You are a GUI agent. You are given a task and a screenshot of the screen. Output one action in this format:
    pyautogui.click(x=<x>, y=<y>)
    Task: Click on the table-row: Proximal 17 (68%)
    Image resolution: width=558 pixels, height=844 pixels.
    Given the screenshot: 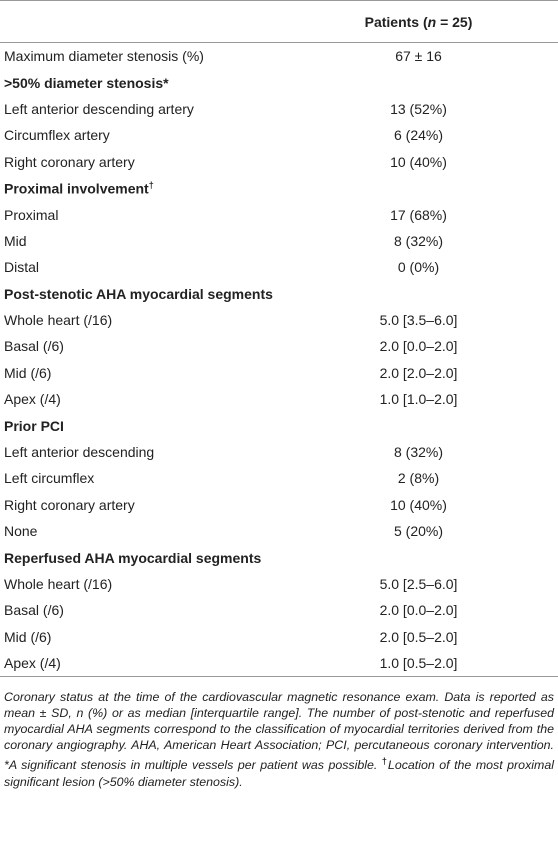 What is the action you would take?
    pyautogui.click(x=279, y=214)
    